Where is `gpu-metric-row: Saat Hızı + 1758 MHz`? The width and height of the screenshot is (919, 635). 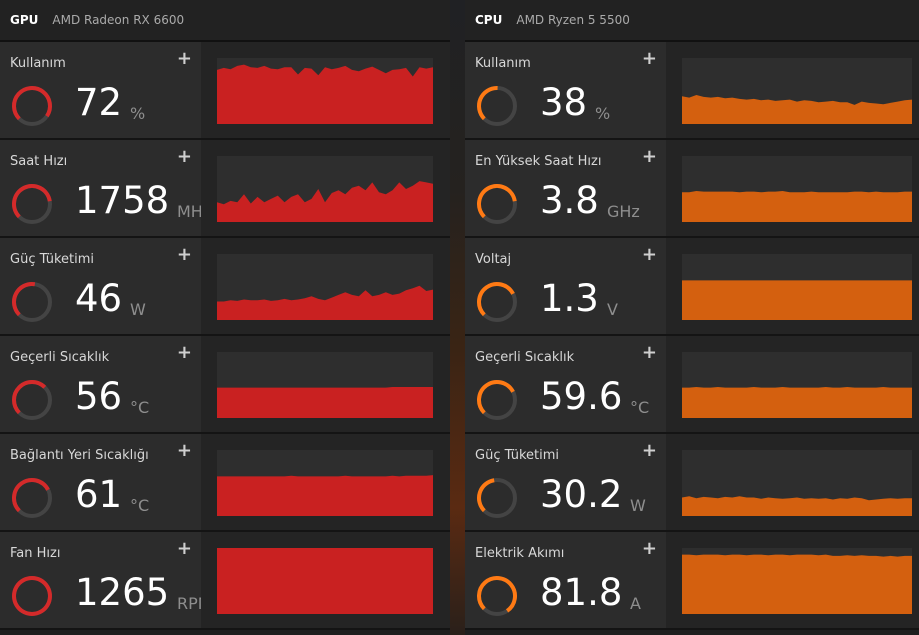
gpu-metric-row: Saat Hızı + 1758 MHz is located at coordinates (225, 189).